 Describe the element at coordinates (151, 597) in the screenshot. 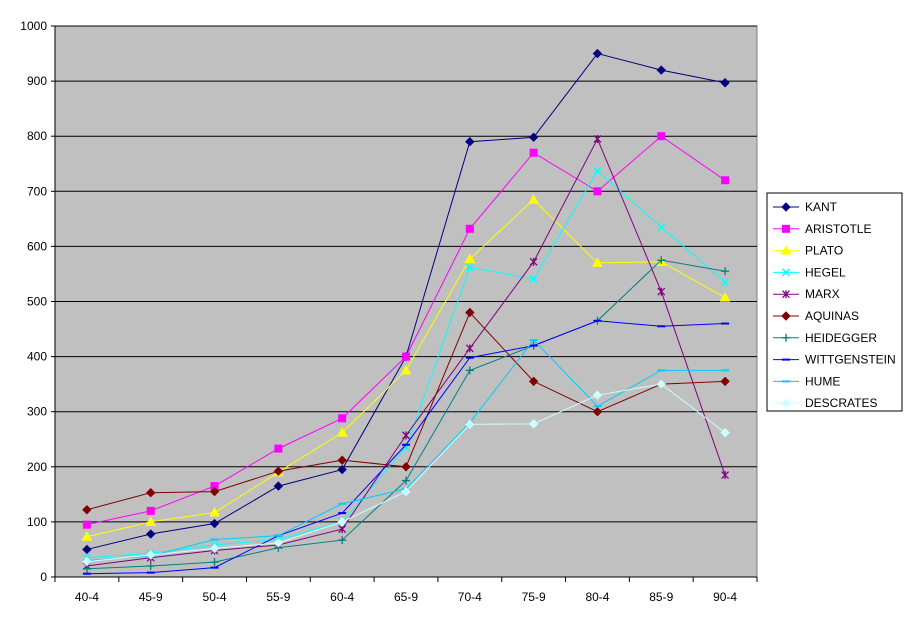

I see `x-tick-label: 45-9` at that location.